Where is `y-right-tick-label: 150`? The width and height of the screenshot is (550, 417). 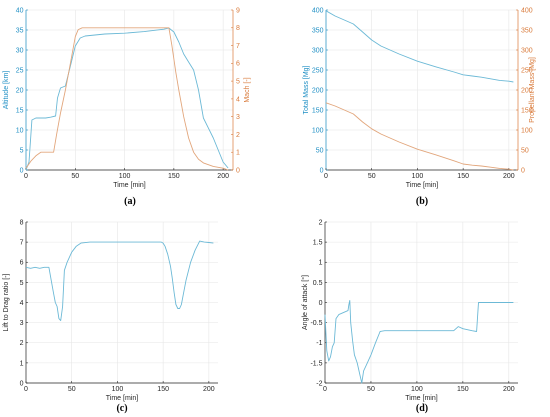 y-right-tick-label: 150 is located at coordinates (527, 110).